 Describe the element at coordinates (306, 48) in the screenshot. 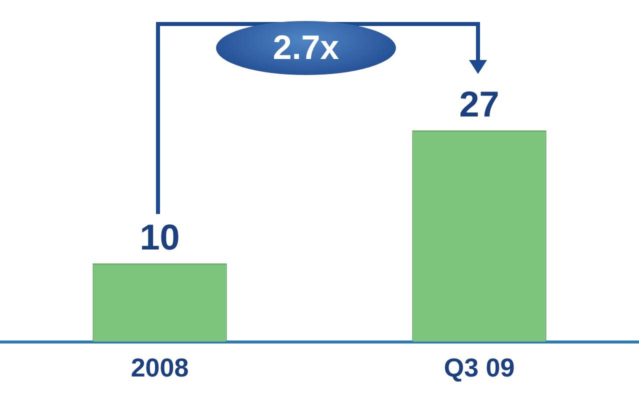

I see `text: 2.7x` at that location.